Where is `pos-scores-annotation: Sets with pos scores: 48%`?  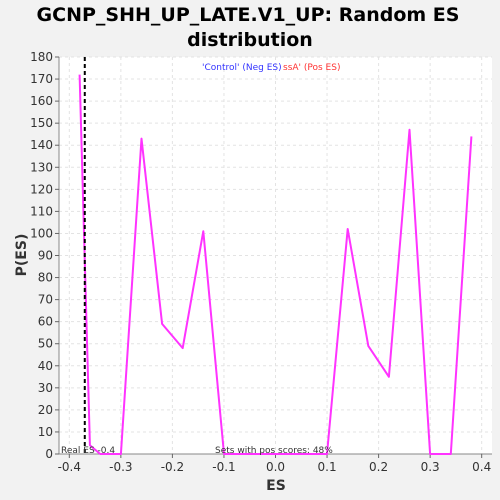 pos-scores-annotation: Sets with pos scores: 48% is located at coordinates (274, 451).